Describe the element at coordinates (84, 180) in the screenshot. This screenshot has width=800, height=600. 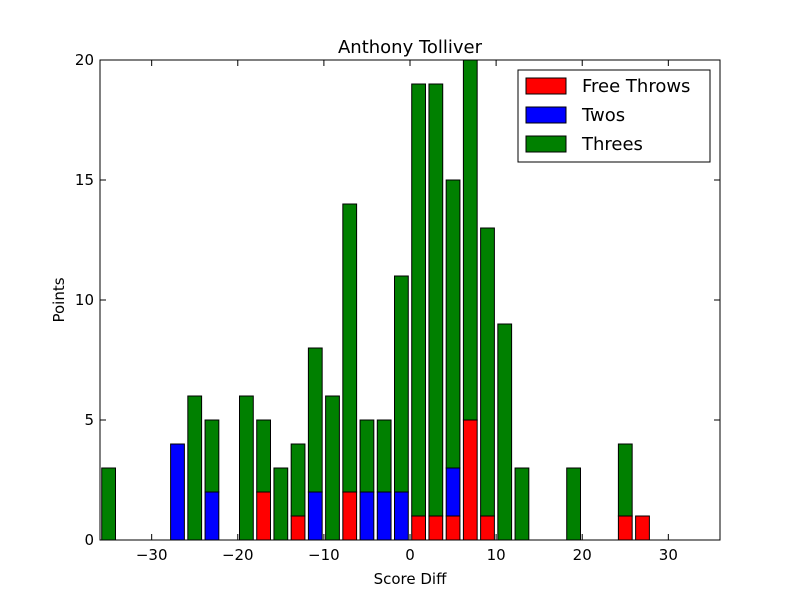
I see `y-tick-label: 15` at that location.